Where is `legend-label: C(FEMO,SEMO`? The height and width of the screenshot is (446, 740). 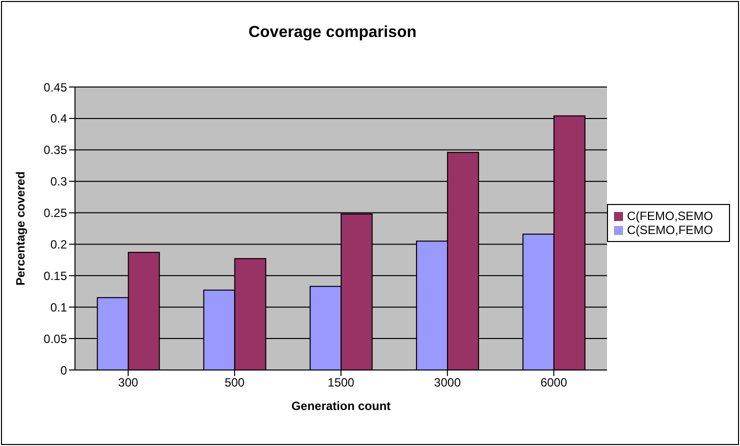 legend-label: C(FEMO,SEMO is located at coordinates (670, 216).